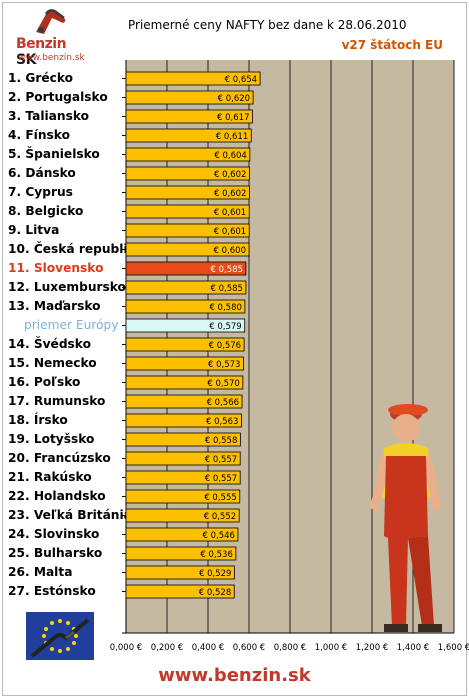 The width and height of the screenshot is (469, 698). What do you see at coordinates (223, 384) in the screenshot?
I see `data-label: € 0,570` at bounding box center [223, 384].